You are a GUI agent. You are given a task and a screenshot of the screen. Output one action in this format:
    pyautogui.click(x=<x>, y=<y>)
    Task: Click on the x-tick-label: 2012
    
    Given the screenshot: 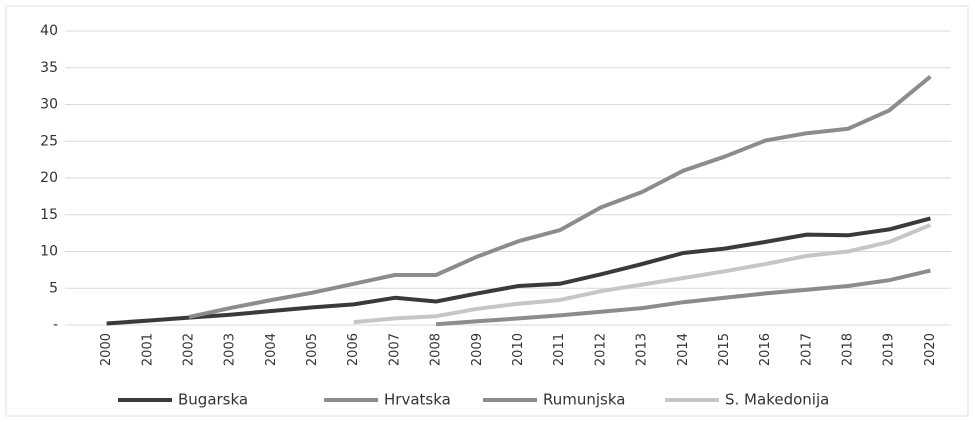 What is the action you would take?
    pyautogui.click(x=600, y=349)
    